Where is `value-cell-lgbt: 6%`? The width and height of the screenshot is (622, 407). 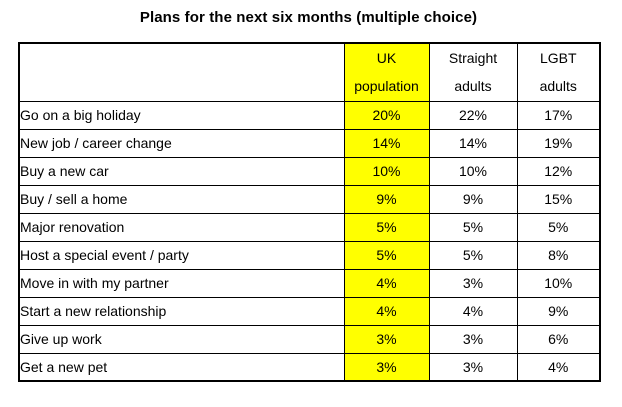
value-cell-lgbt: 6% is located at coordinates (558, 339).